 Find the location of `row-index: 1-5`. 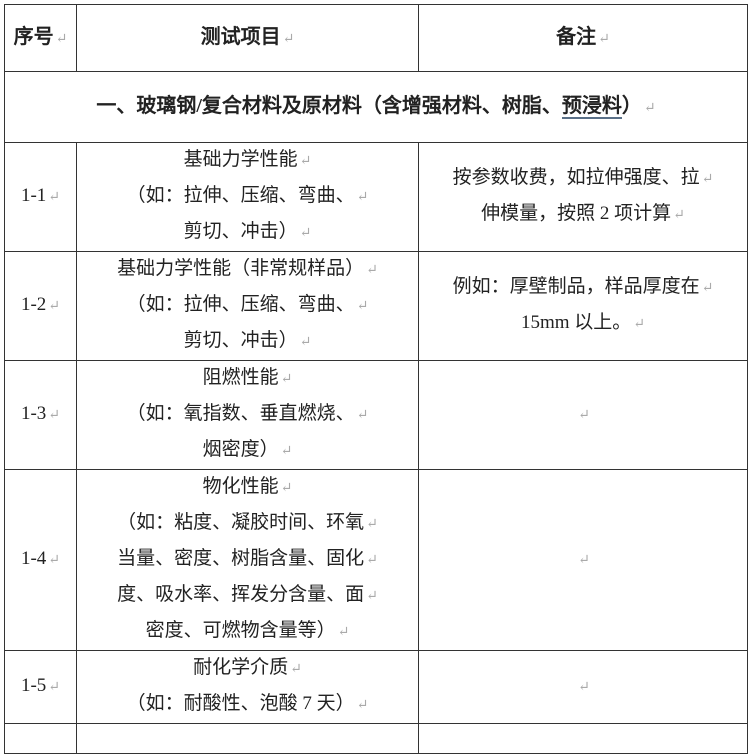

row-index: 1-5 is located at coordinates (40, 687).